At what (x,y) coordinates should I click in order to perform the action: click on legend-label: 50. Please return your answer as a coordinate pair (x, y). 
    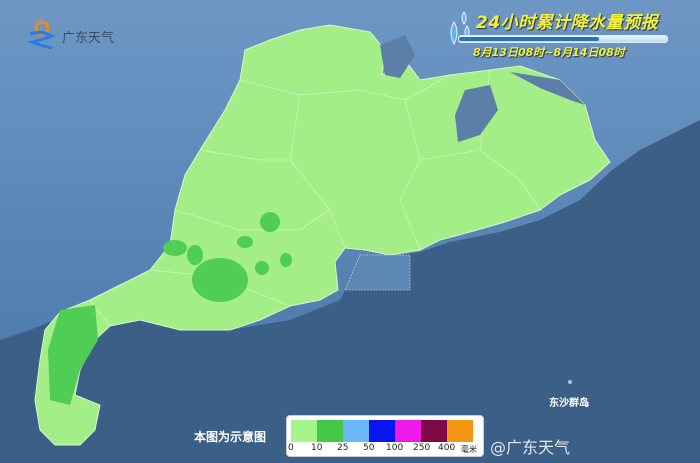
    Looking at the image, I should click on (369, 448).